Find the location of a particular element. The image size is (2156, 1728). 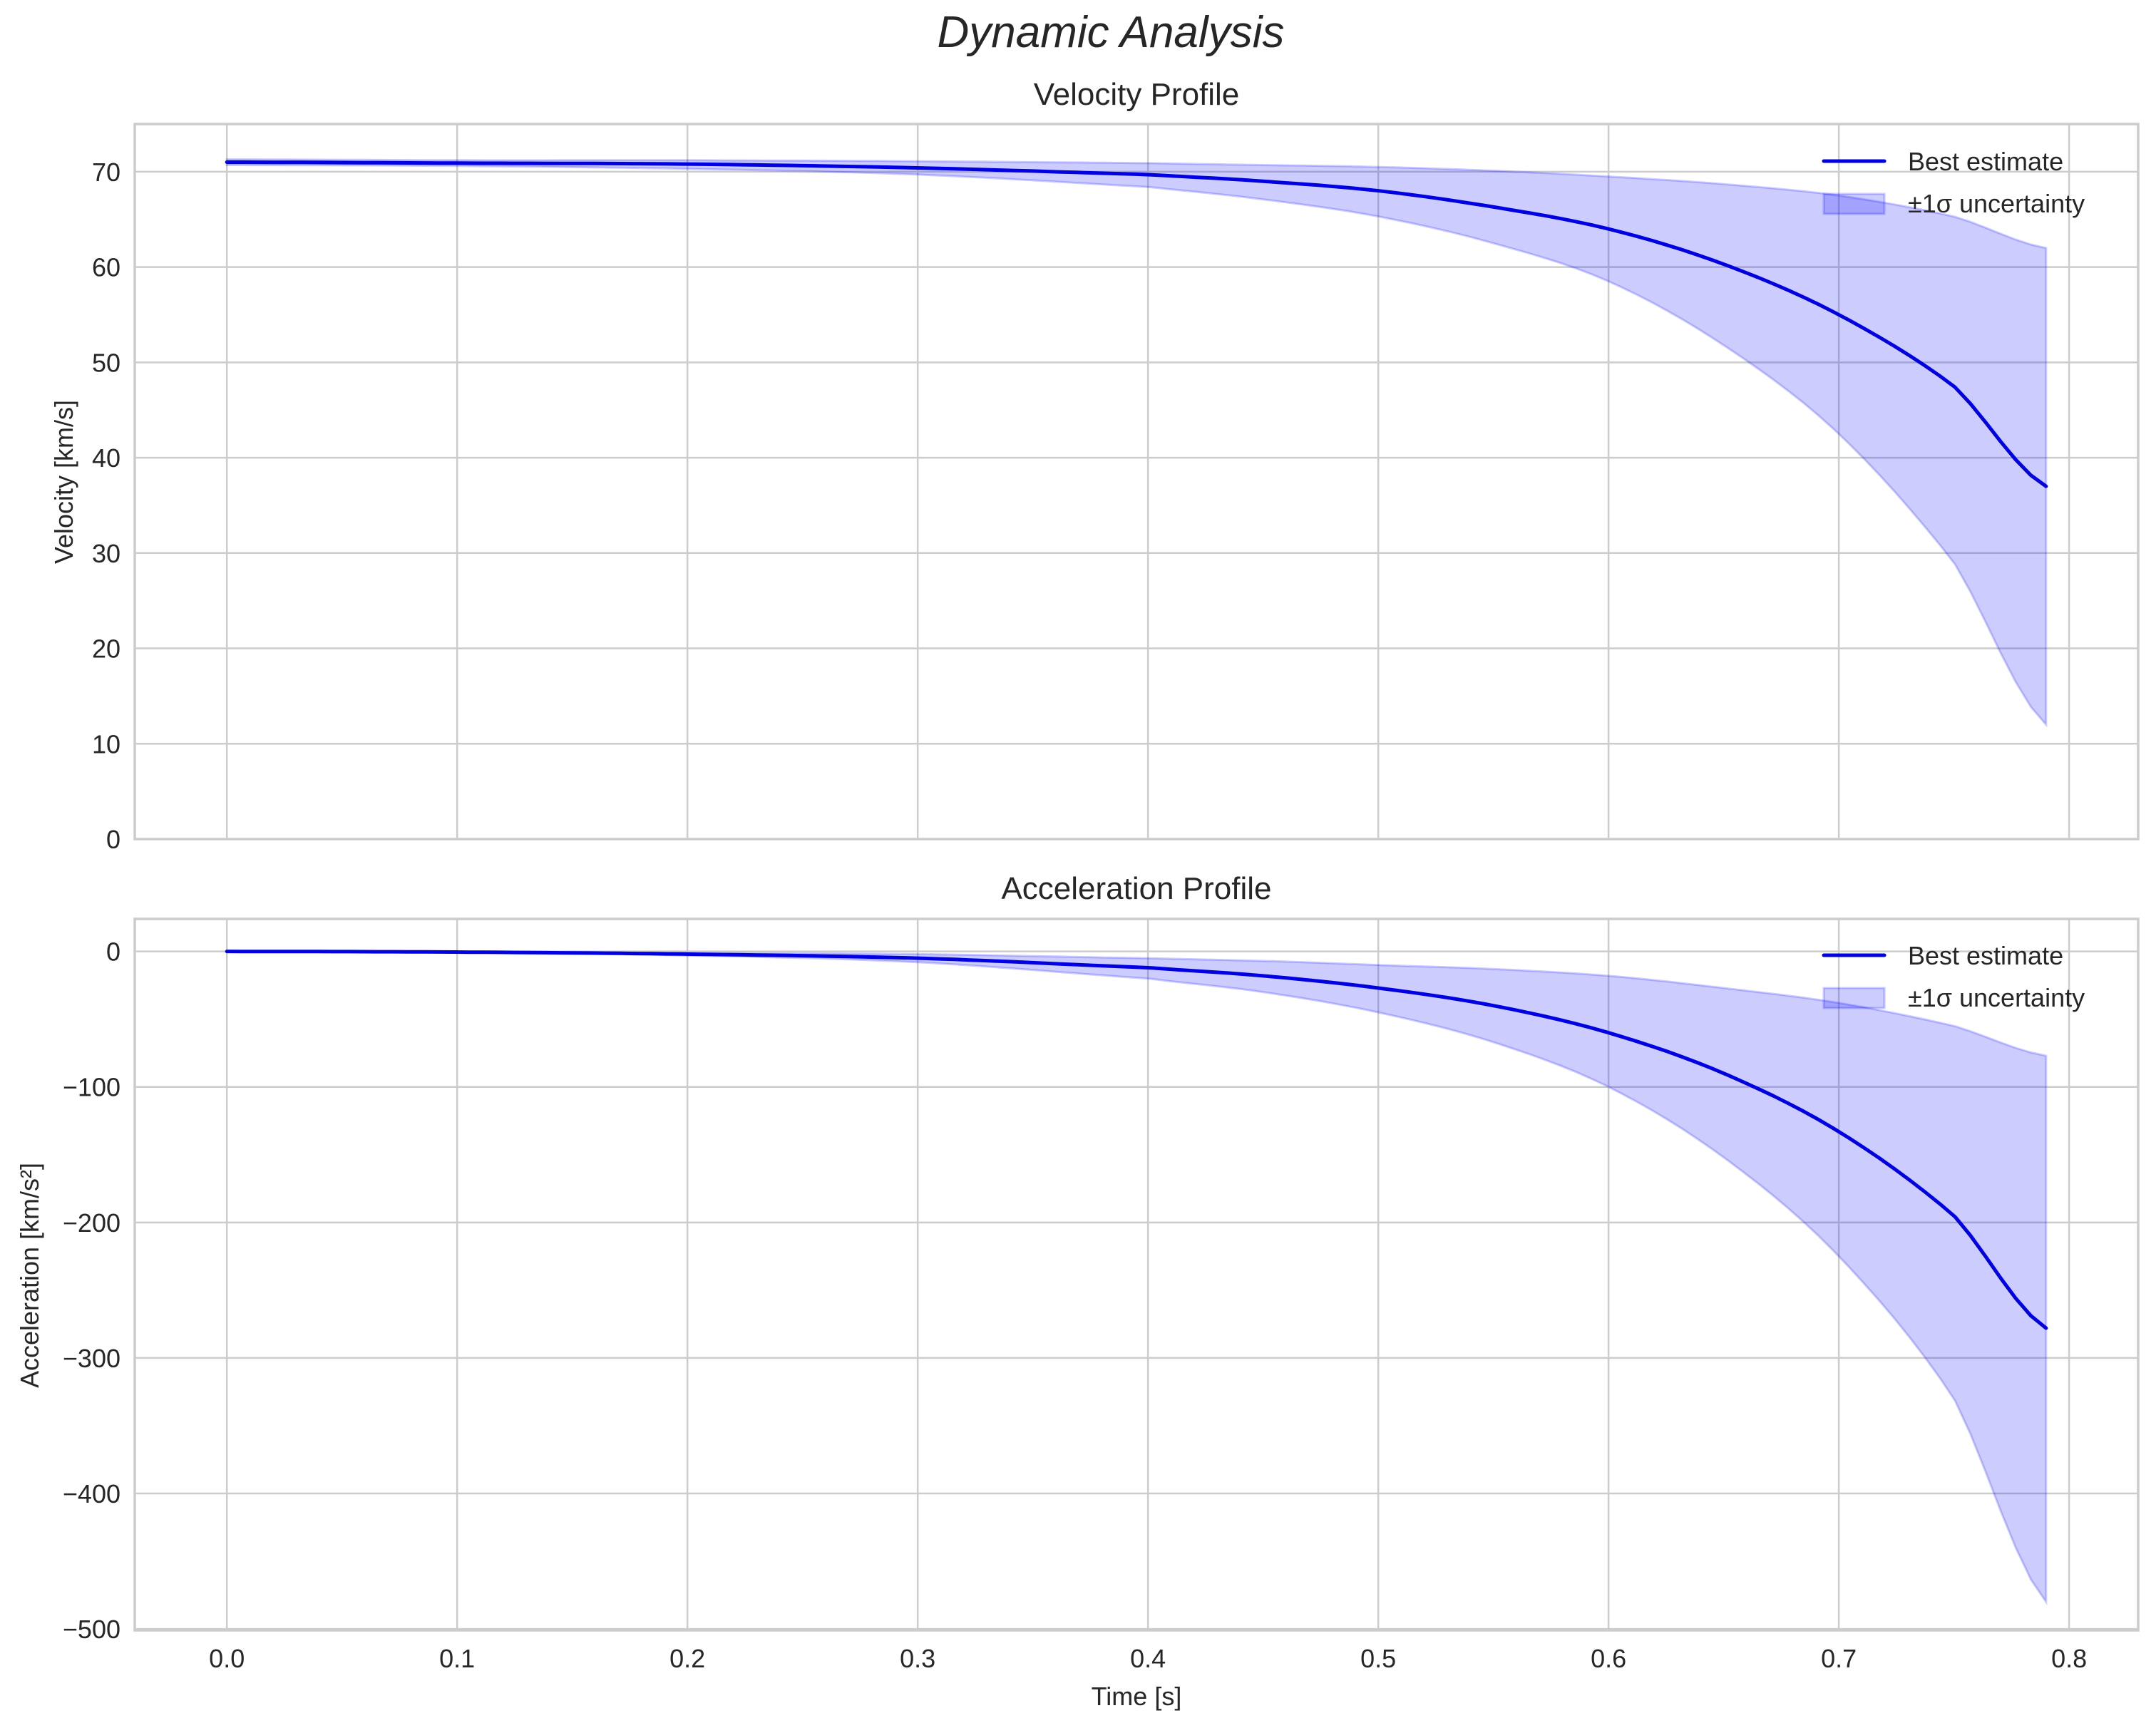

velocity-y-axis-label: Velocity [km/s] is located at coordinates (63, 482).